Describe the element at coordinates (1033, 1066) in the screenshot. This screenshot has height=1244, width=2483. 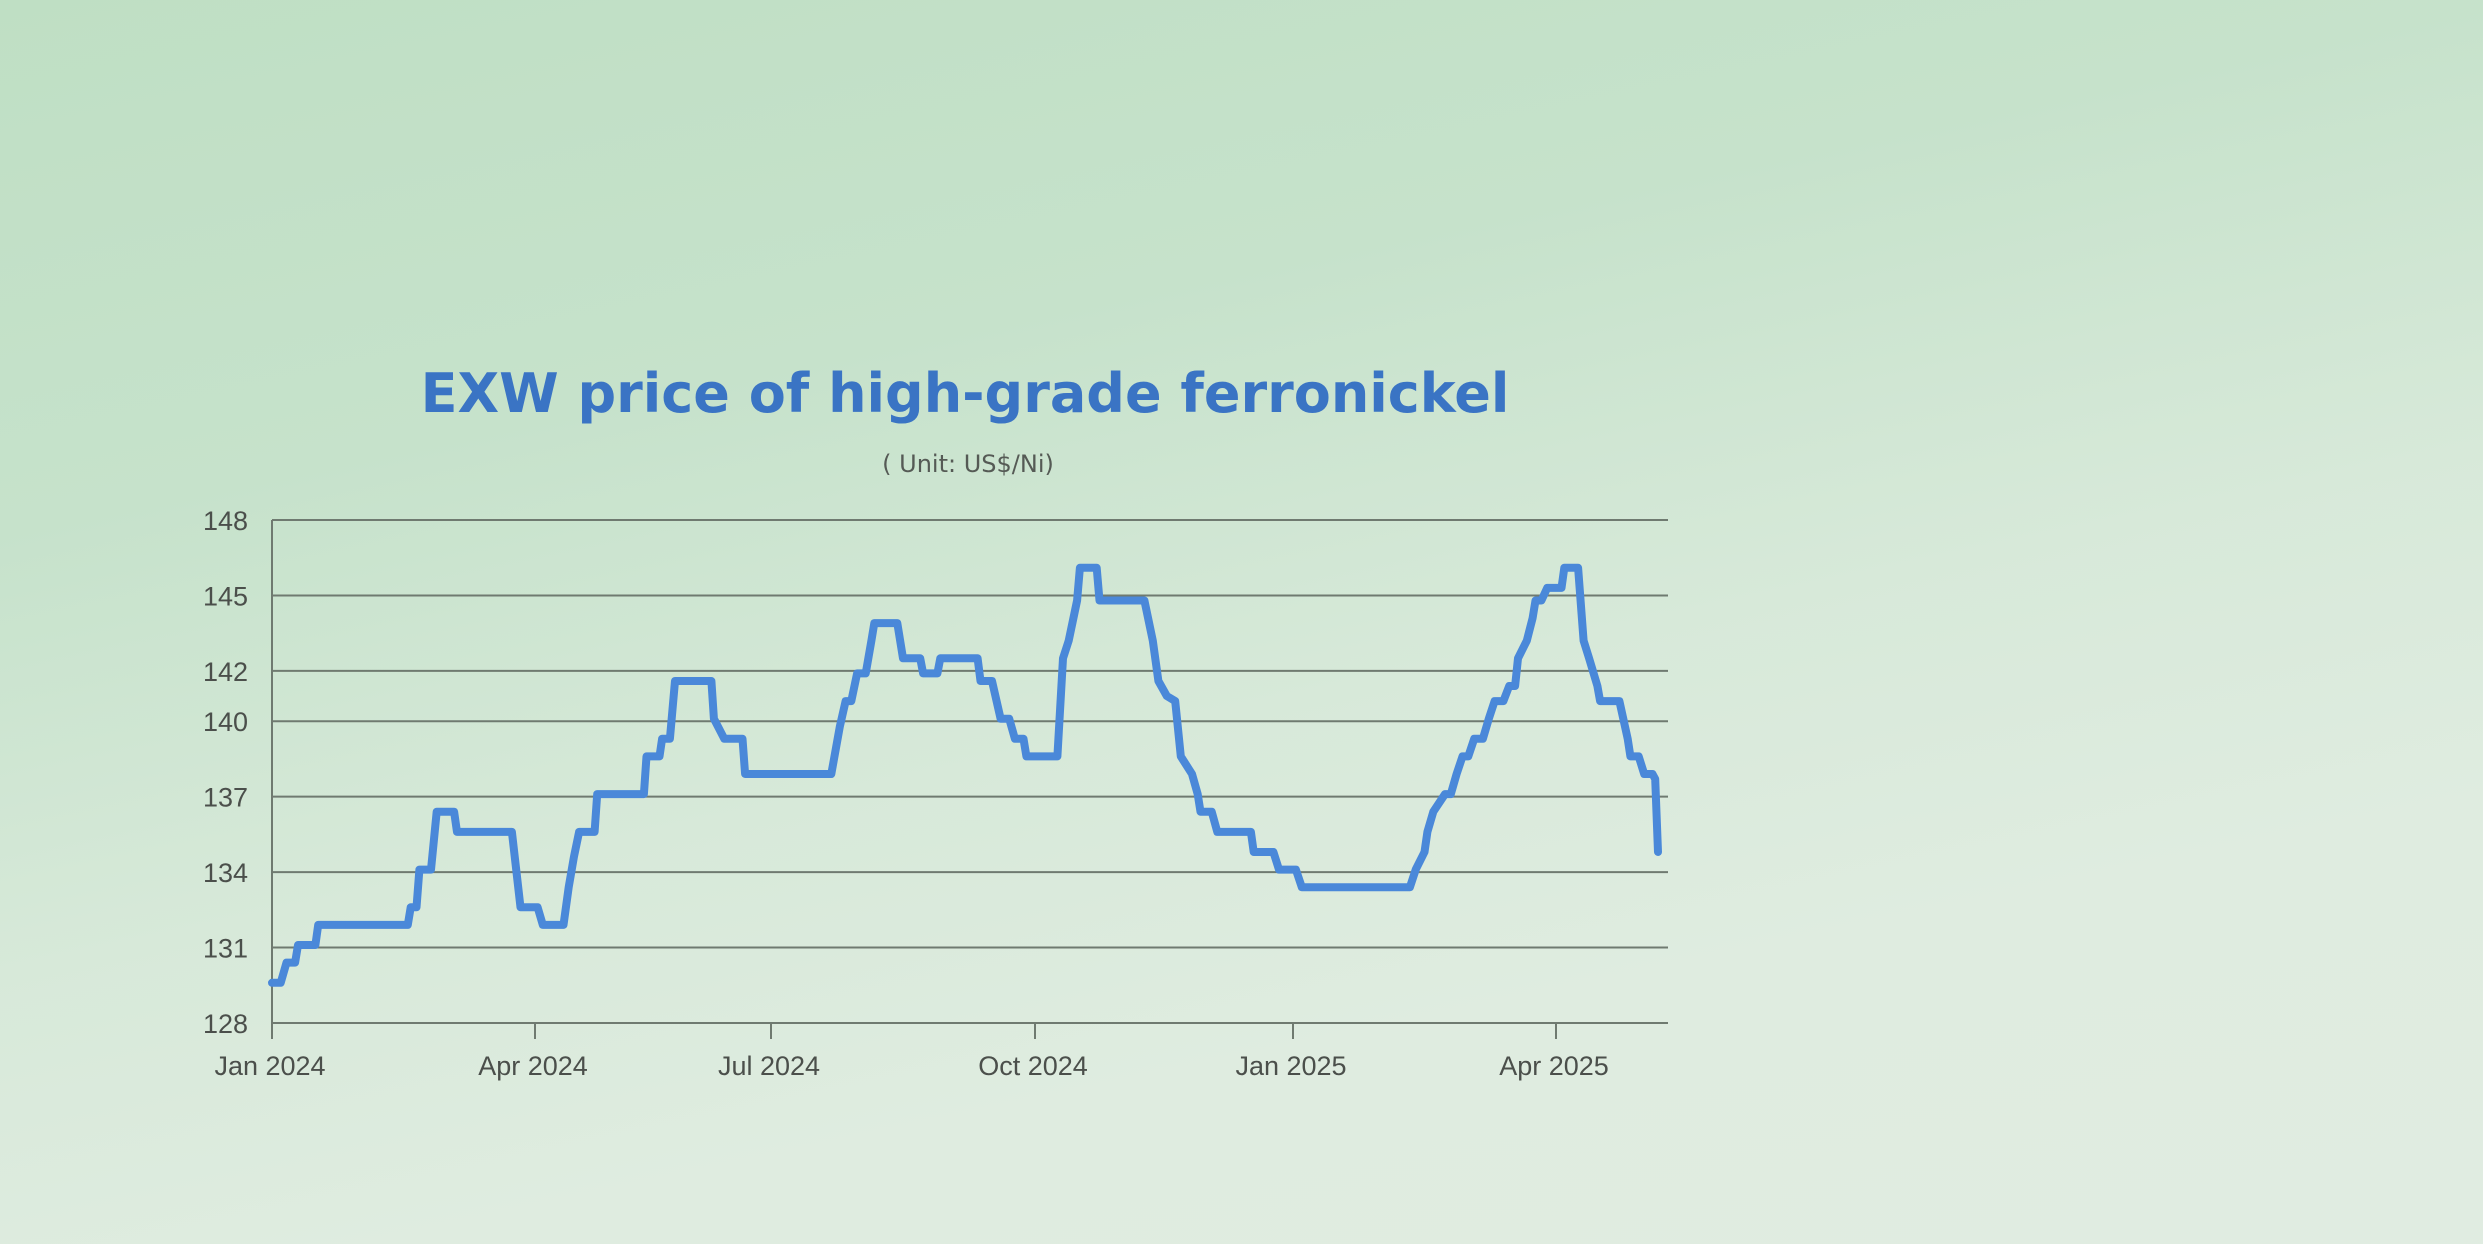
I see `x-tick-label: Oct 2024` at that location.